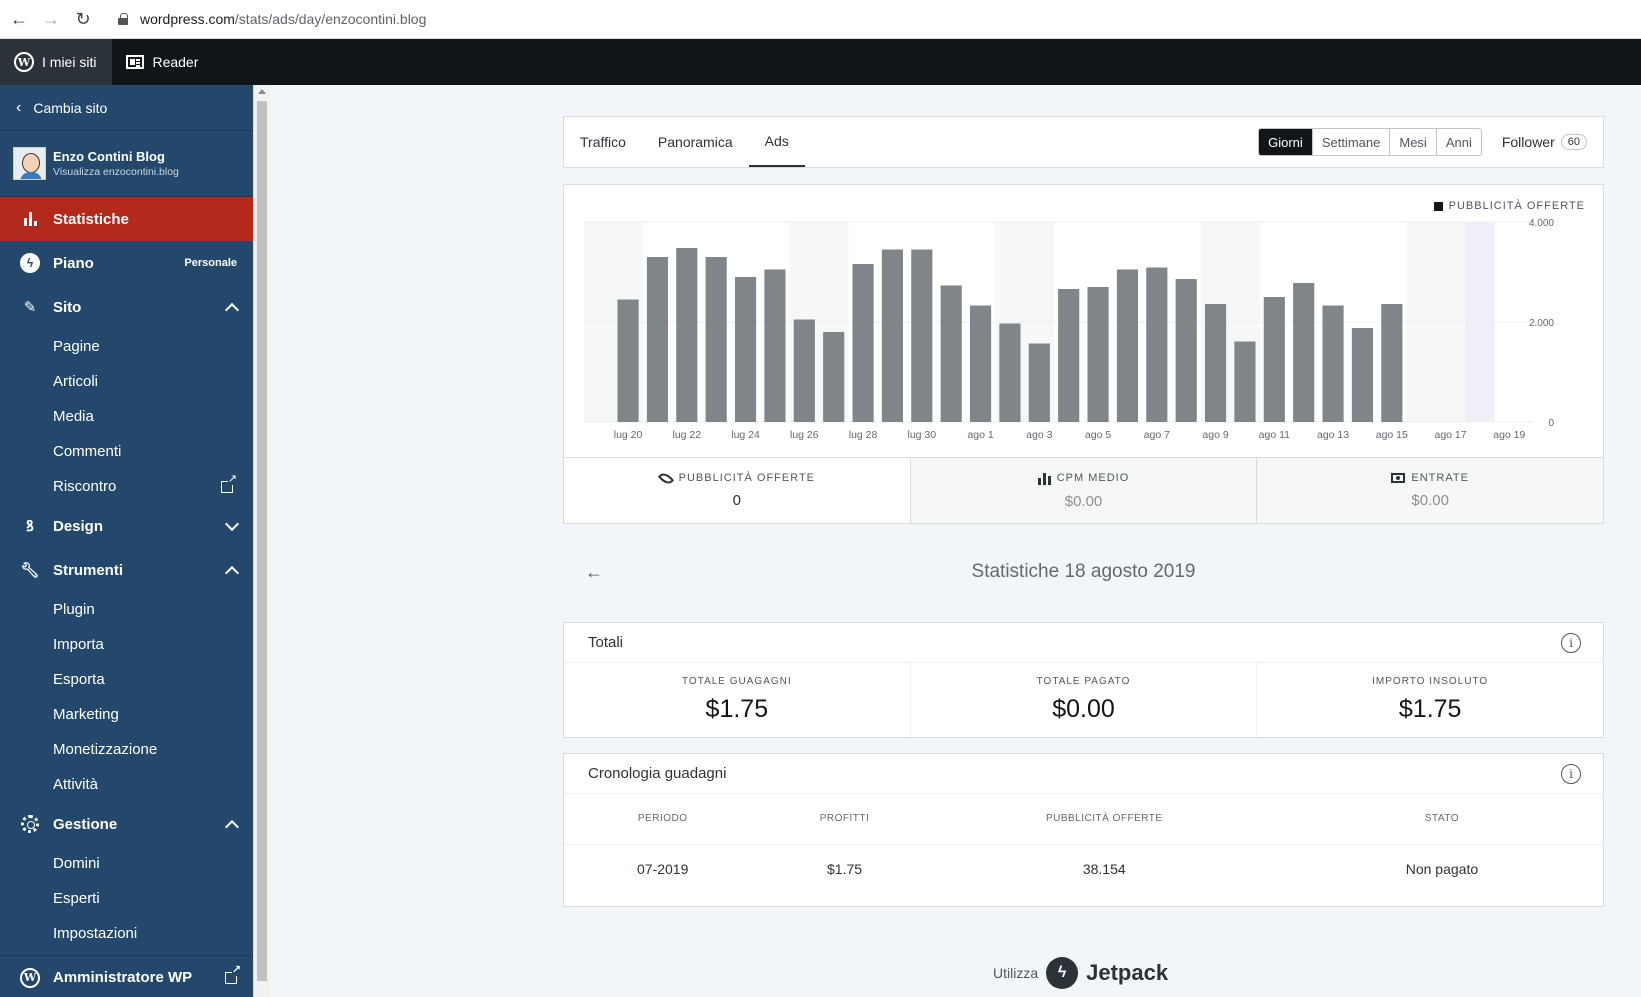  What do you see at coordinates (126, 346) in the screenshot?
I see `sidebar-subitem-pages: Pagine` at bounding box center [126, 346].